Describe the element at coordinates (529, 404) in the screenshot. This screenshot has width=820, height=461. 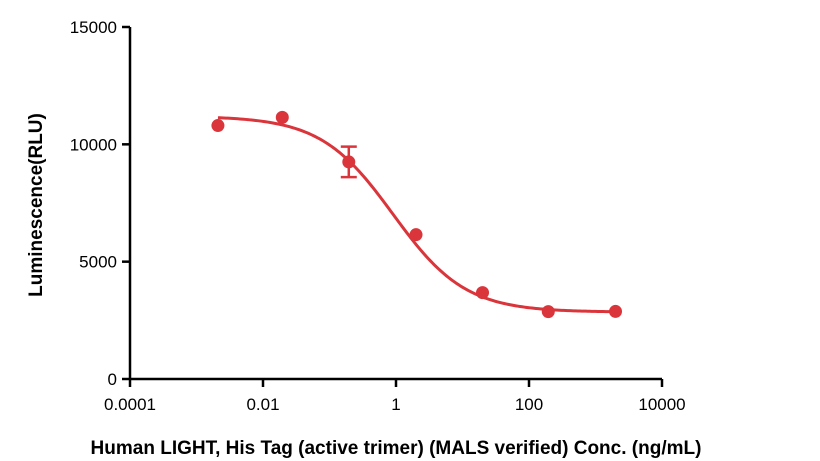
I see `x-tick-label: 100` at that location.